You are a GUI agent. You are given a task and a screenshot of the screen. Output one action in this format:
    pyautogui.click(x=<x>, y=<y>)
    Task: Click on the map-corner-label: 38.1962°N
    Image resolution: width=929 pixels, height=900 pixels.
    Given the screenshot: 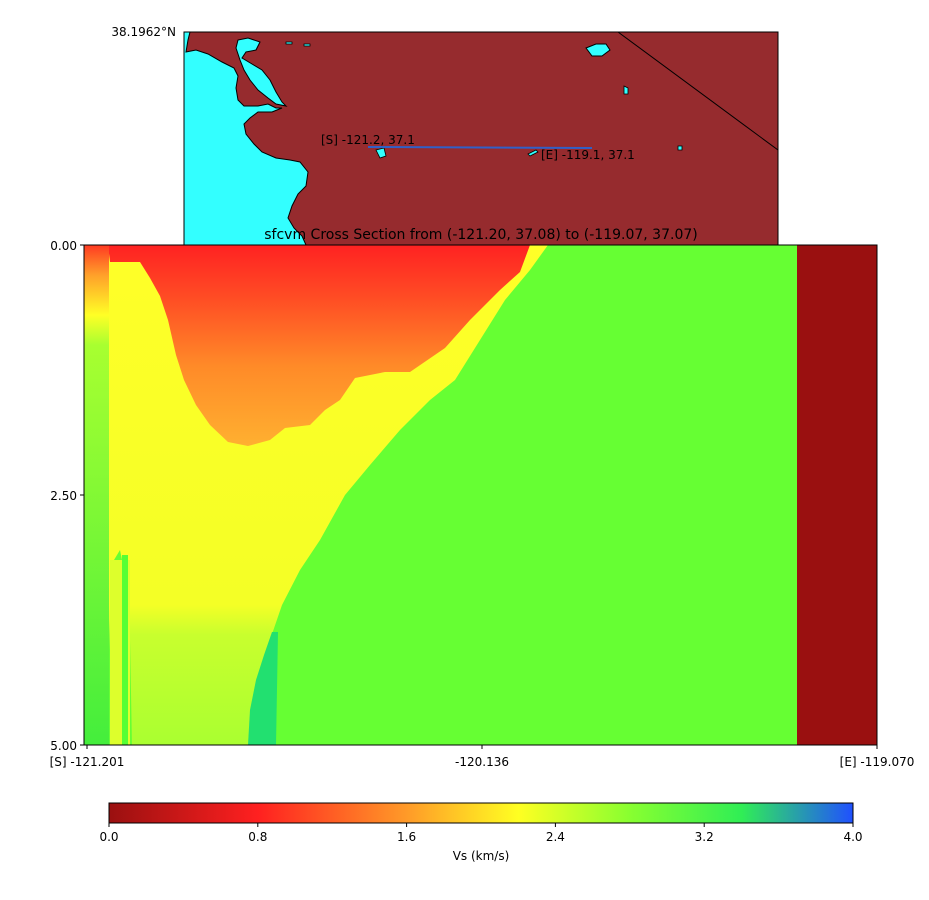 What is the action you would take?
    pyautogui.click(x=143, y=32)
    